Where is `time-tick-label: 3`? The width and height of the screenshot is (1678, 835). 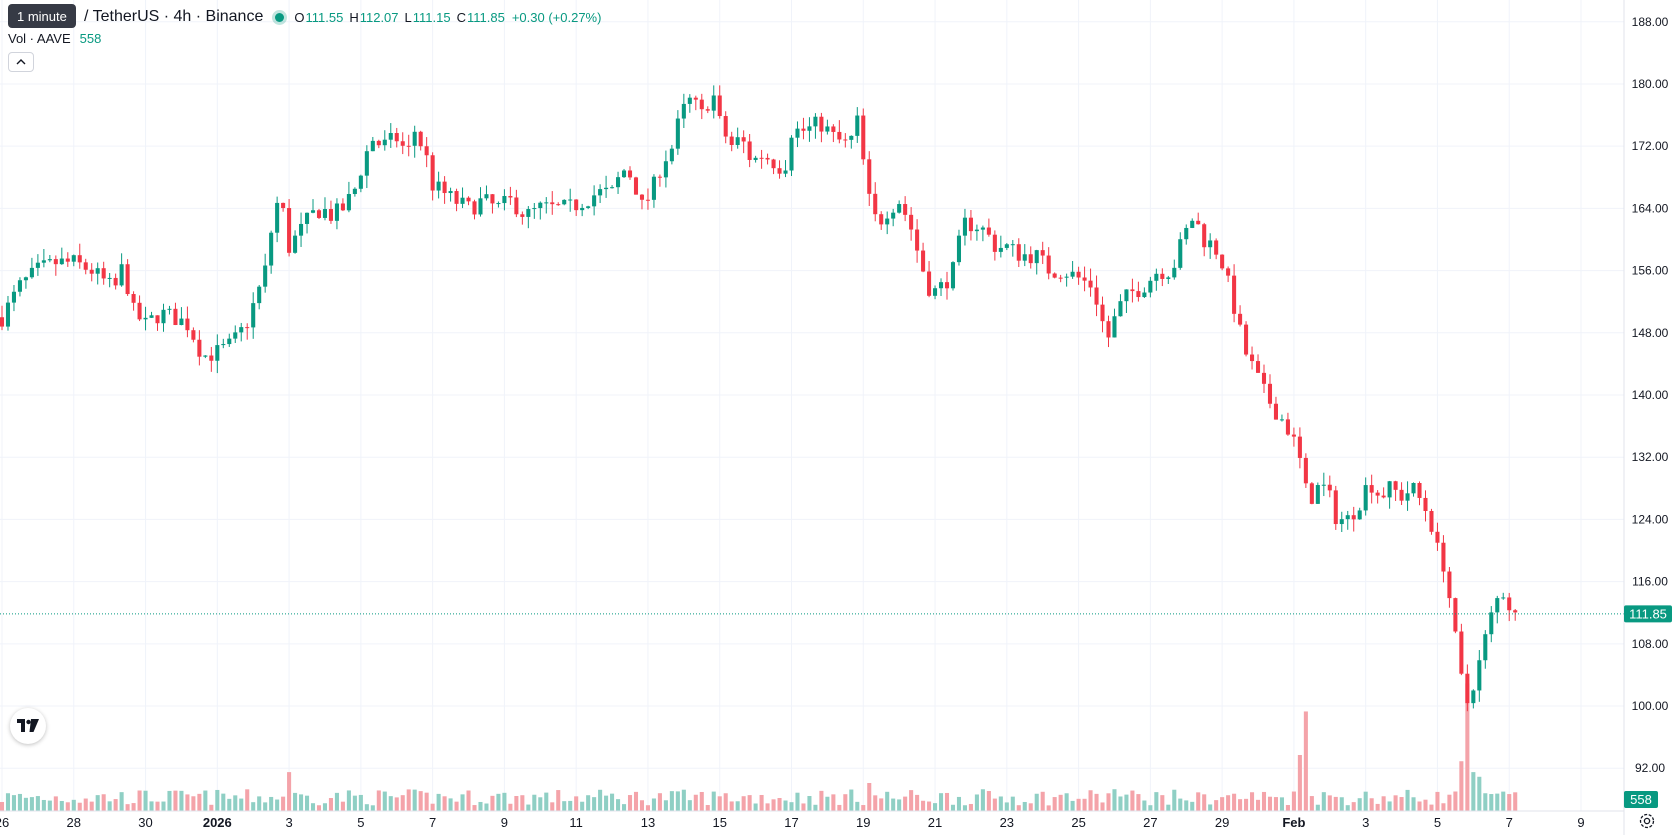 time-tick-label: 3 is located at coordinates (288, 822).